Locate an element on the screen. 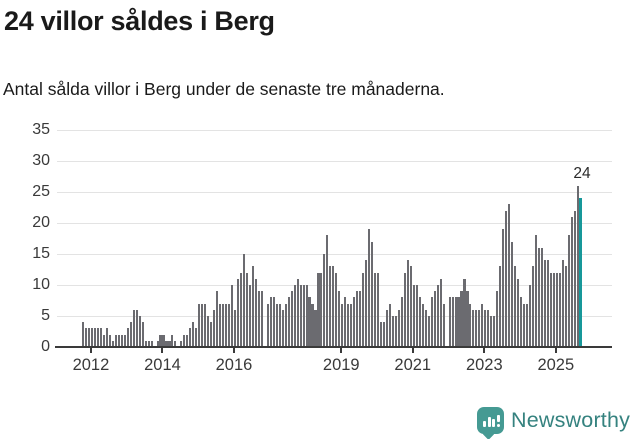 The image size is (631, 439). y-tick-label: 15 is located at coordinates (41, 253).